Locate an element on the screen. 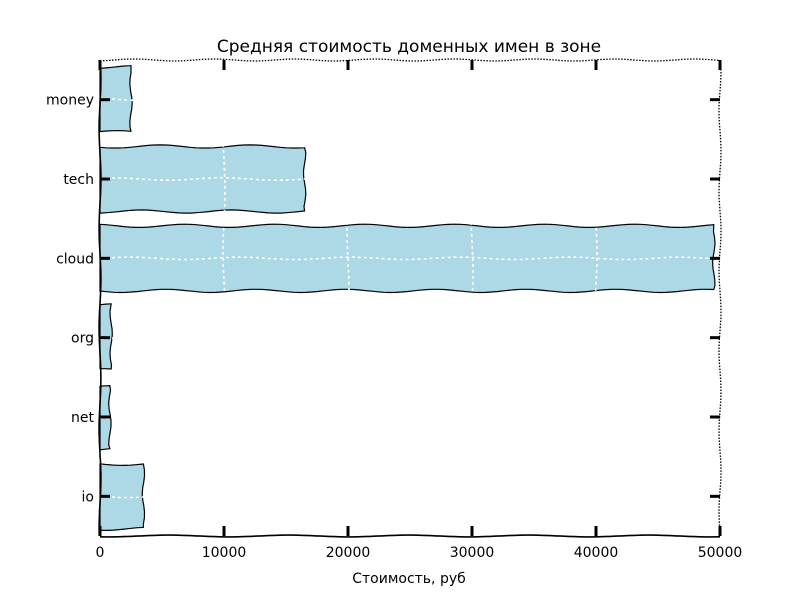 The height and width of the screenshot is (597, 800). grid-line-y-org is located at coordinates (410, 337).